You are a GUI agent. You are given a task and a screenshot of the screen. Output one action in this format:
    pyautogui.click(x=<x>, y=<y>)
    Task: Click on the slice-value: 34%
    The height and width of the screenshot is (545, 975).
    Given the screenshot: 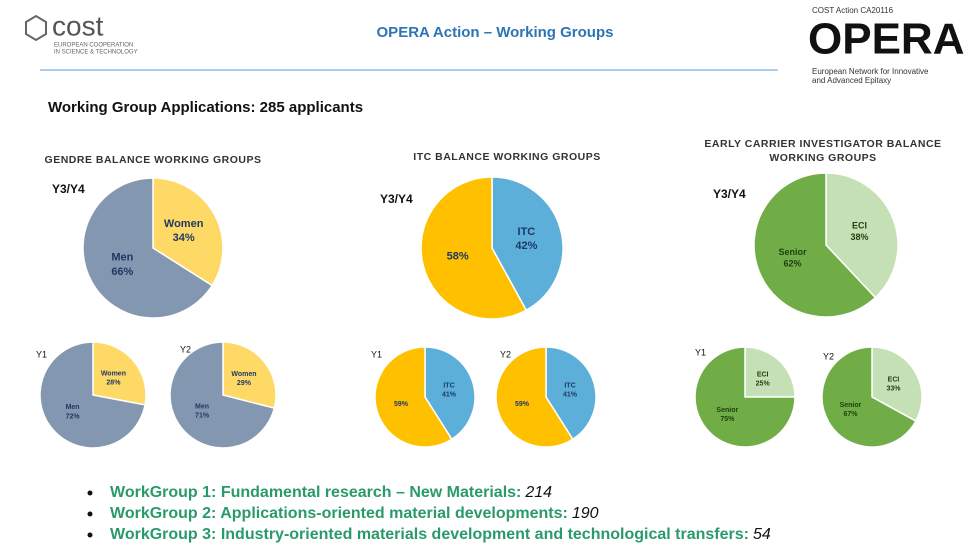 What is the action you would take?
    pyautogui.click(x=184, y=238)
    